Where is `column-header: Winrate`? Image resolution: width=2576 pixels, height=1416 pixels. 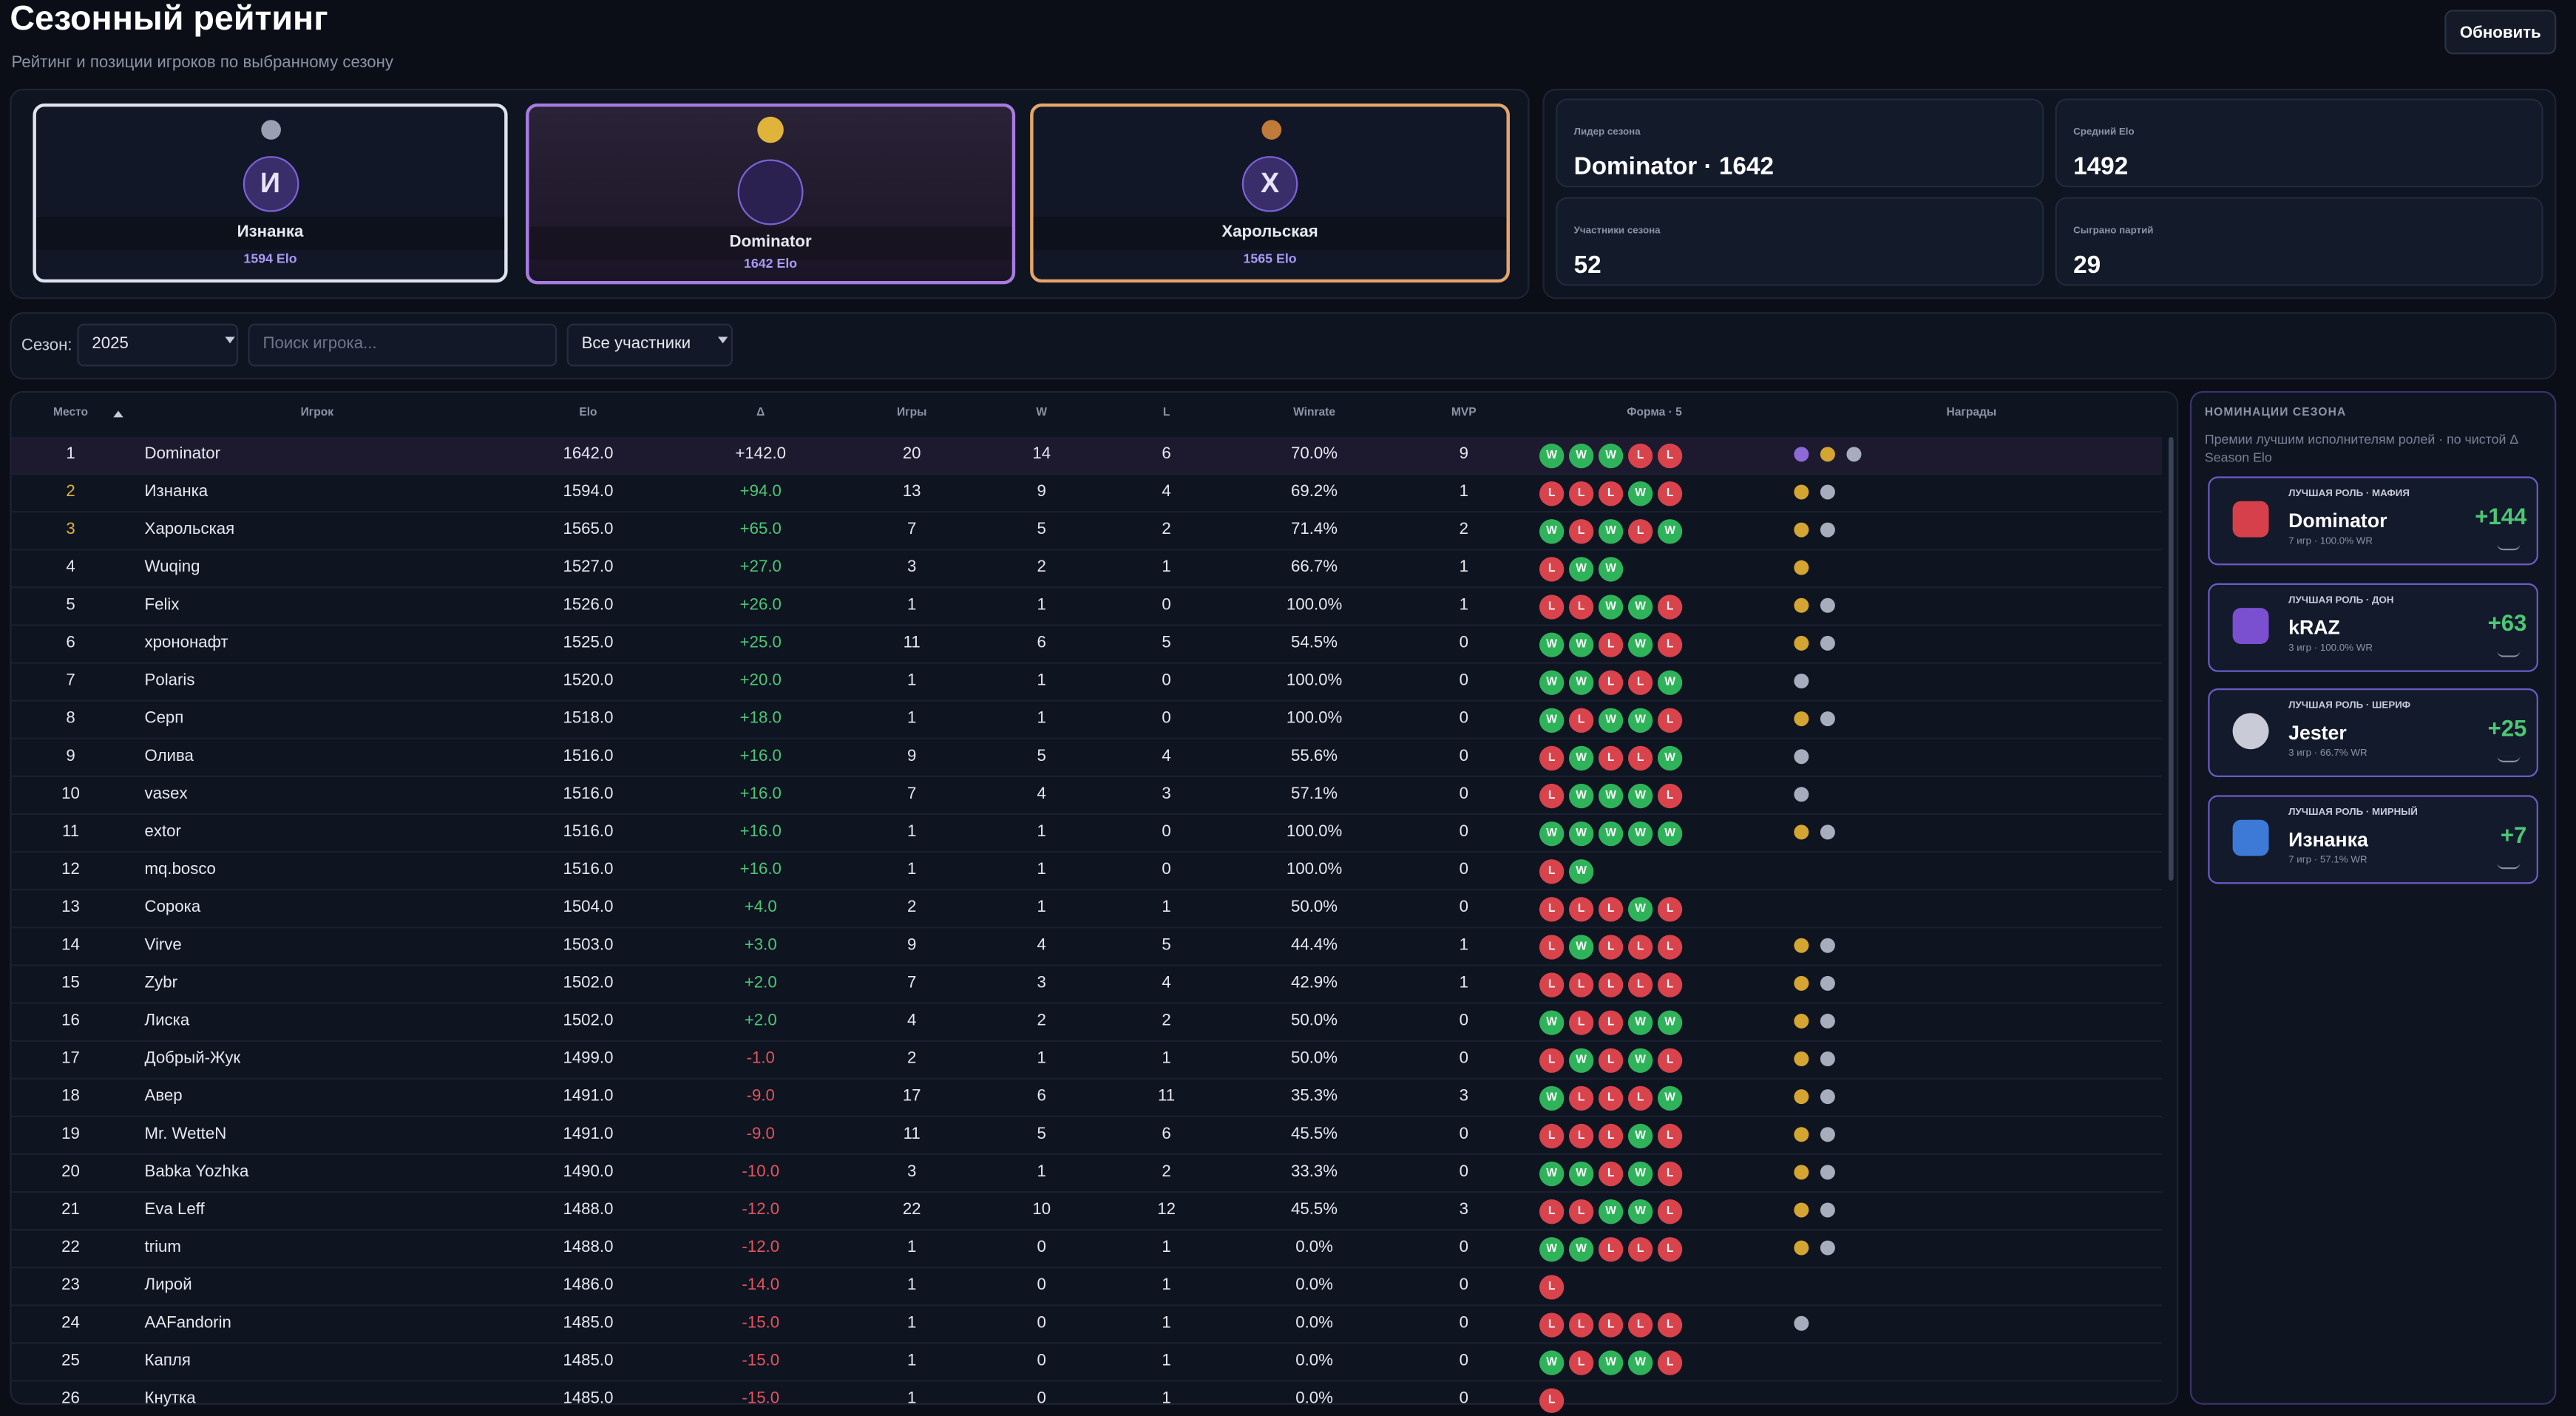 column-header: Winrate is located at coordinates (1314, 413).